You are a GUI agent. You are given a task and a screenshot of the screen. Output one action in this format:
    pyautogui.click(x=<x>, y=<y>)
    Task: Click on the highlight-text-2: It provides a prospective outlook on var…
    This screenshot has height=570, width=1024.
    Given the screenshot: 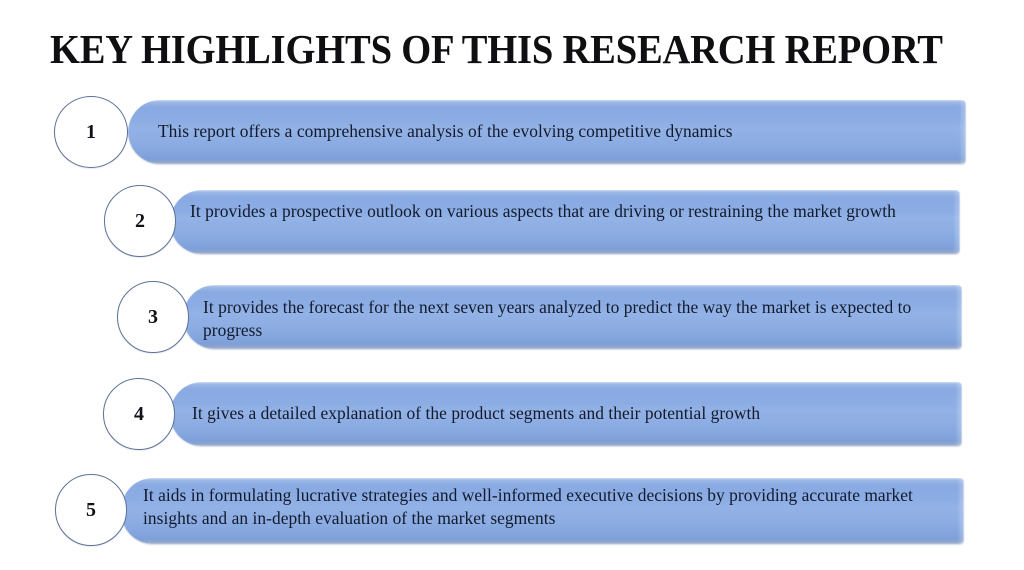 What is the action you would take?
    pyautogui.click(x=543, y=211)
    